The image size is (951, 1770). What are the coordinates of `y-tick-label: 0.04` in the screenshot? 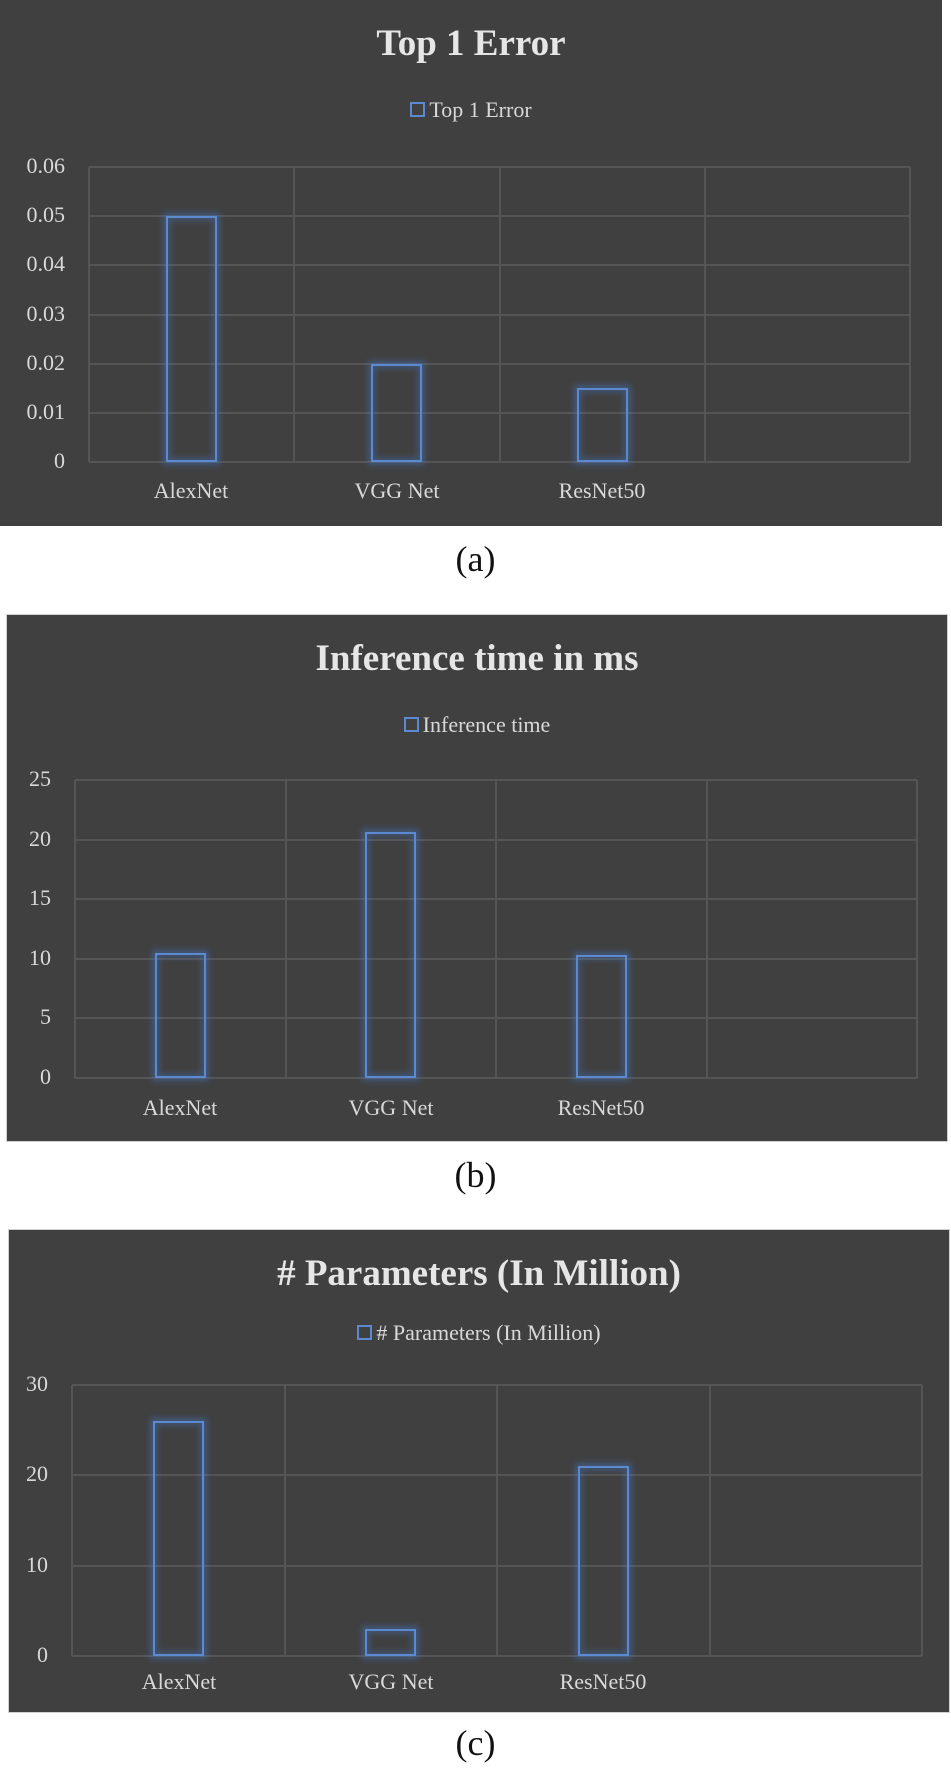 It's located at (46, 264).